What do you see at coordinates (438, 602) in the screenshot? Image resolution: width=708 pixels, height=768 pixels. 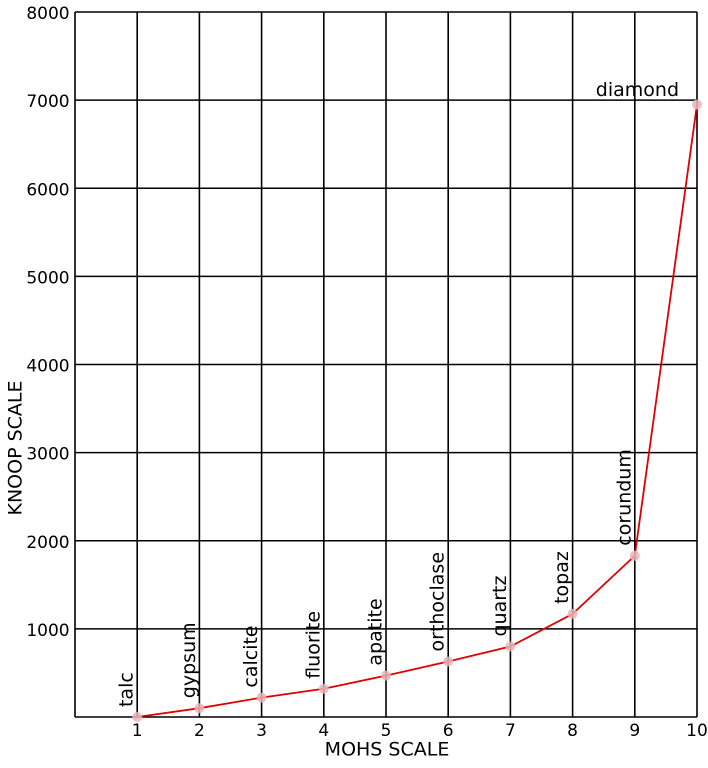 I see `point-label: orthoclase` at bounding box center [438, 602].